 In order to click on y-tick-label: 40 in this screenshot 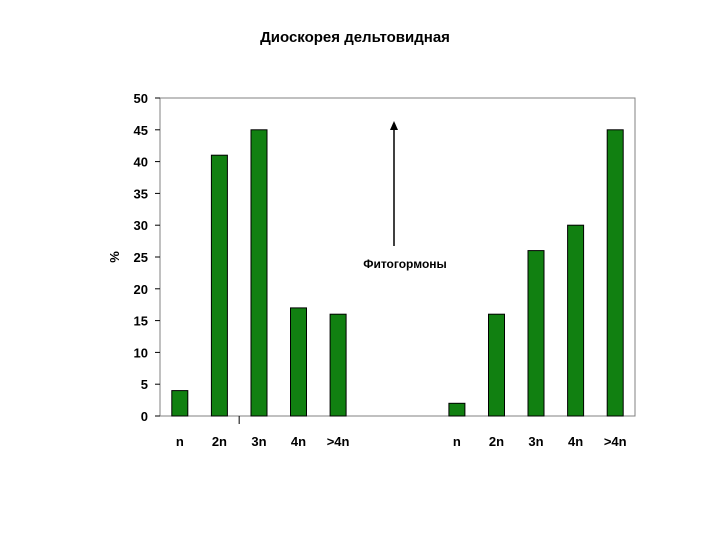, I will do `click(141, 162)`.